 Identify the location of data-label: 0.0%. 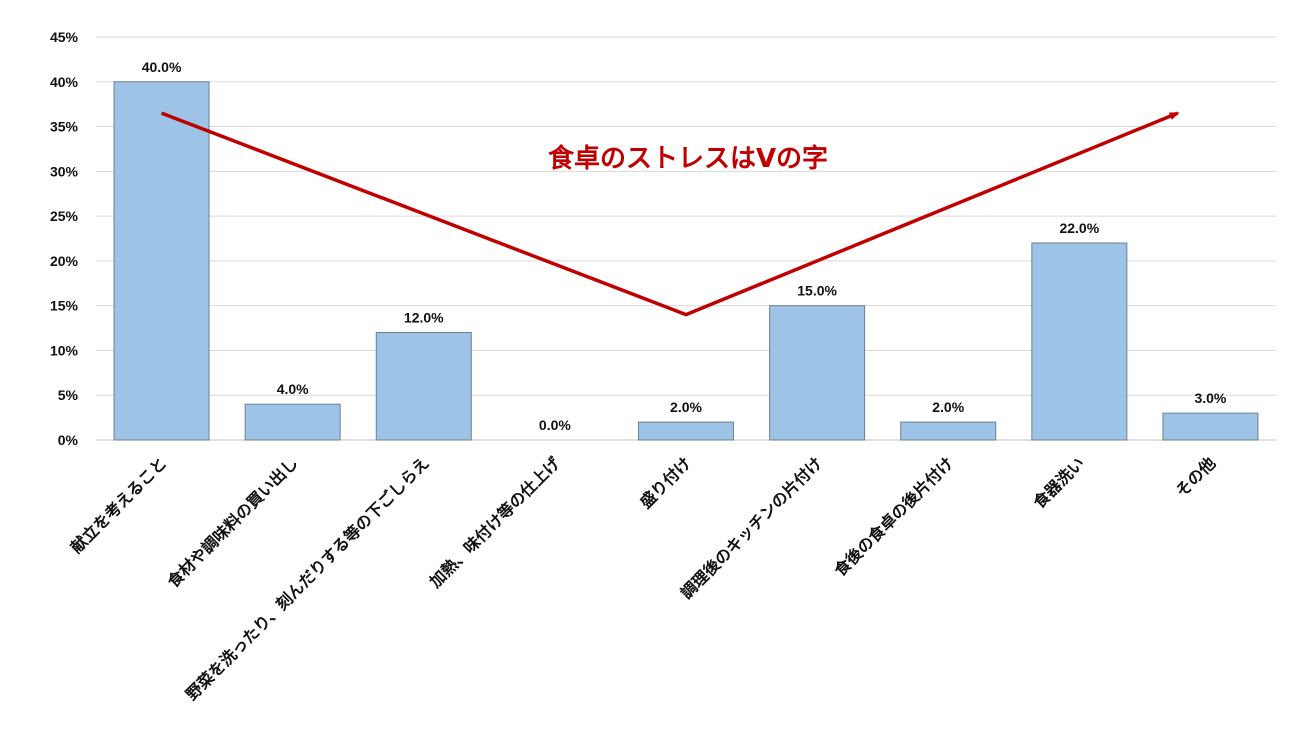
(555, 425).